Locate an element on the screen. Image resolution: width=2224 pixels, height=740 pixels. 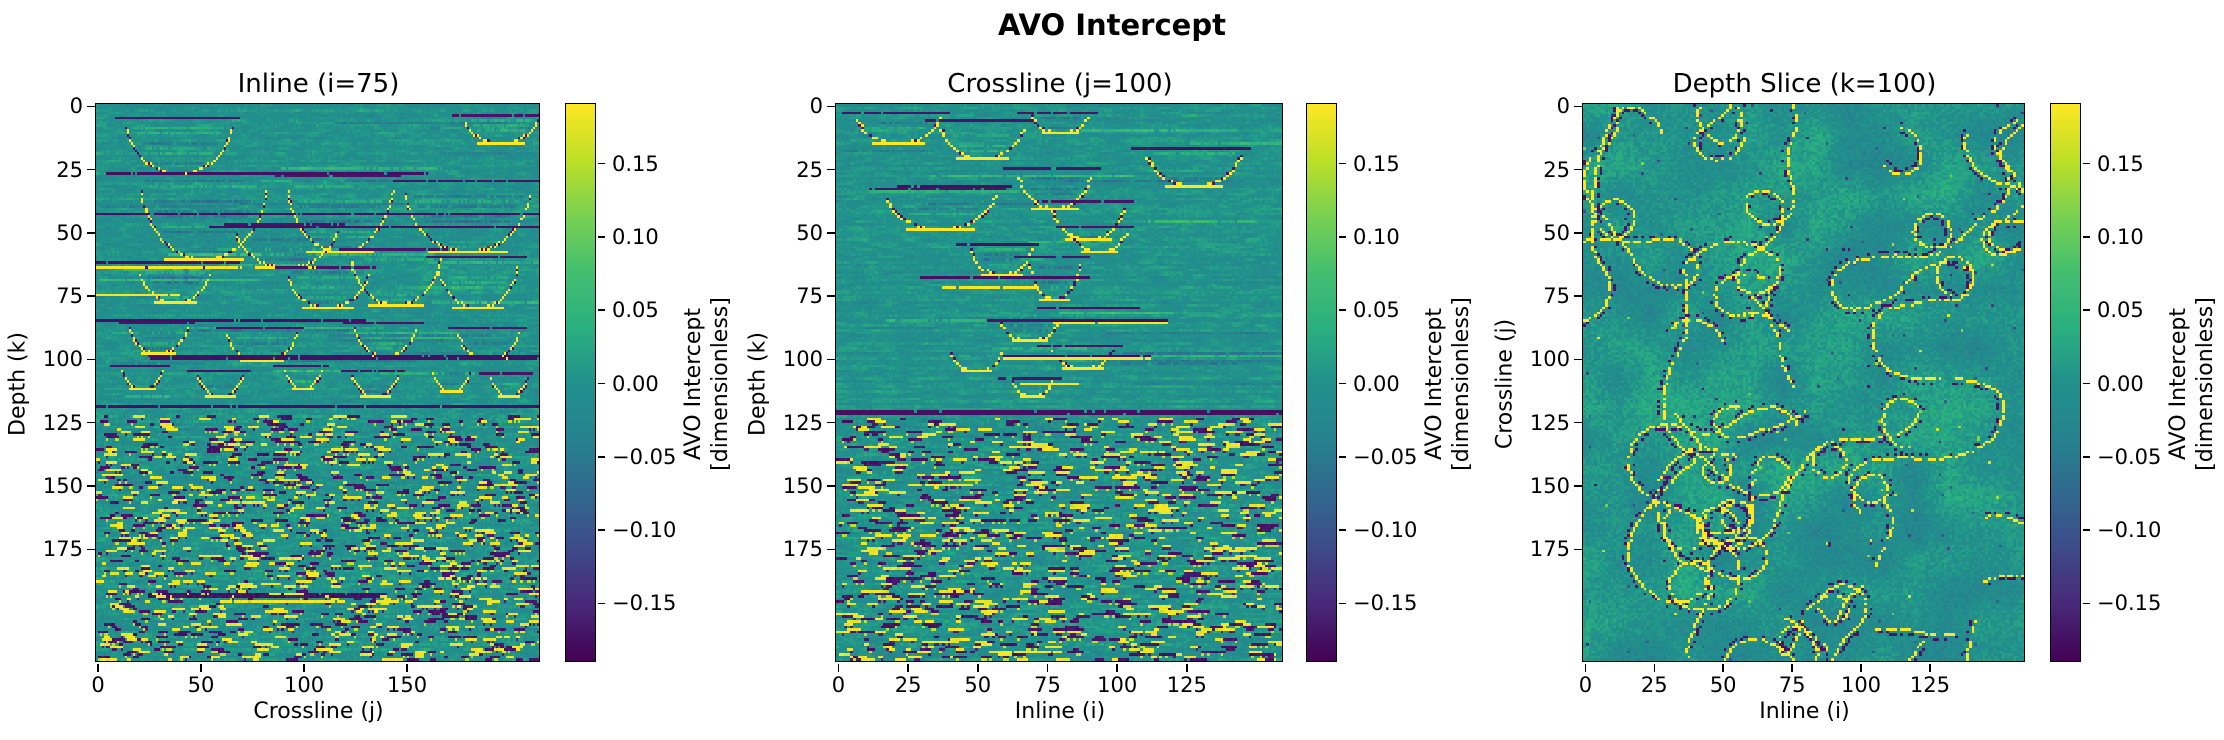
y-axis-label-crossline: Depth (k) is located at coordinates (758, 383).